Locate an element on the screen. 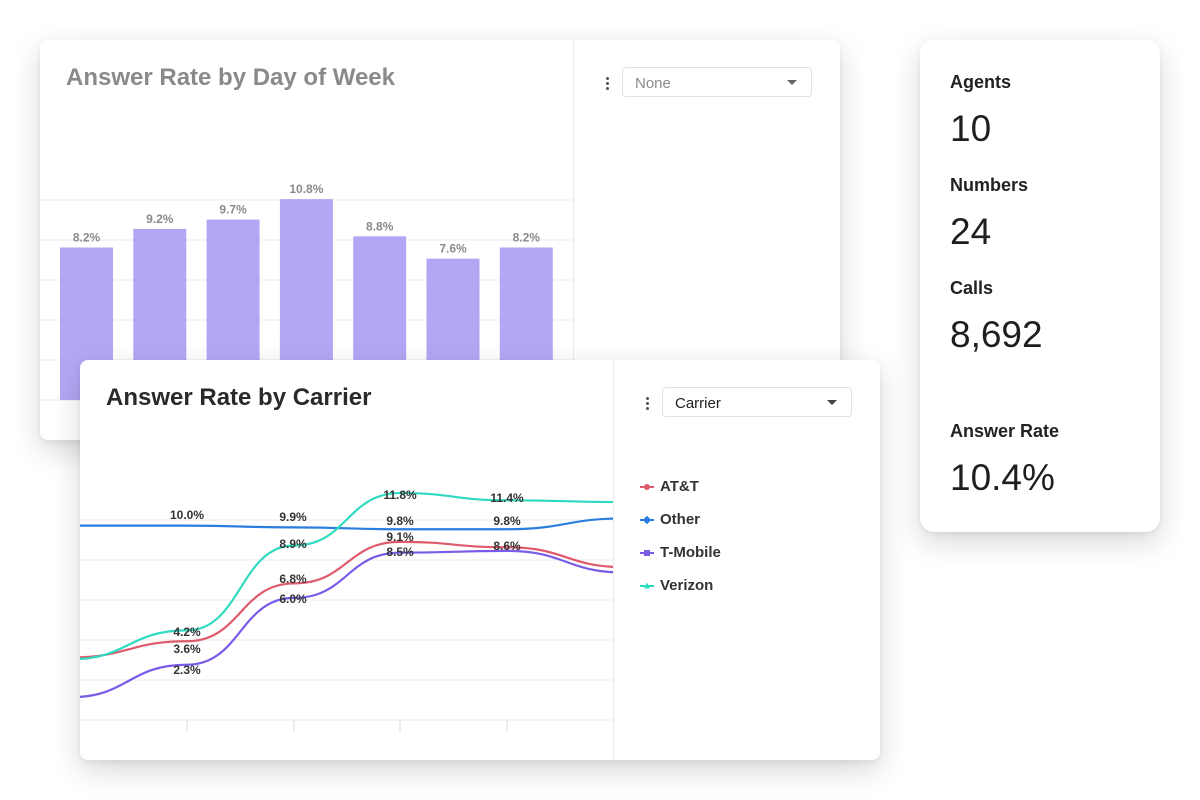 This screenshot has width=1200, height=800. legend-label: Verizon is located at coordinates (687, 585).